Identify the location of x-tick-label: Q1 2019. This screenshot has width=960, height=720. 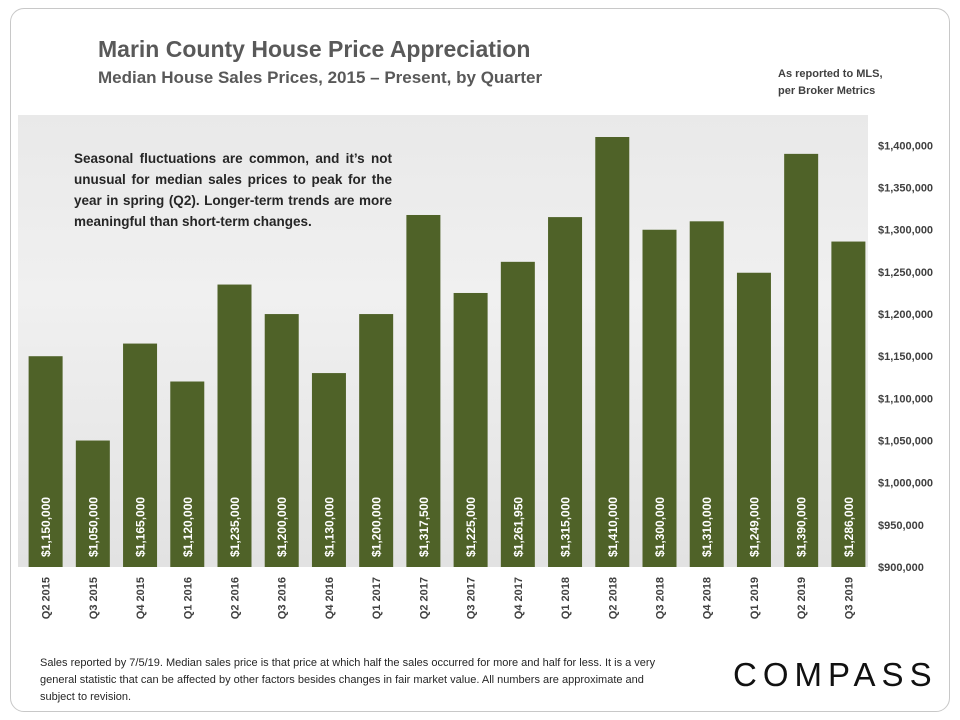
(755, 598).